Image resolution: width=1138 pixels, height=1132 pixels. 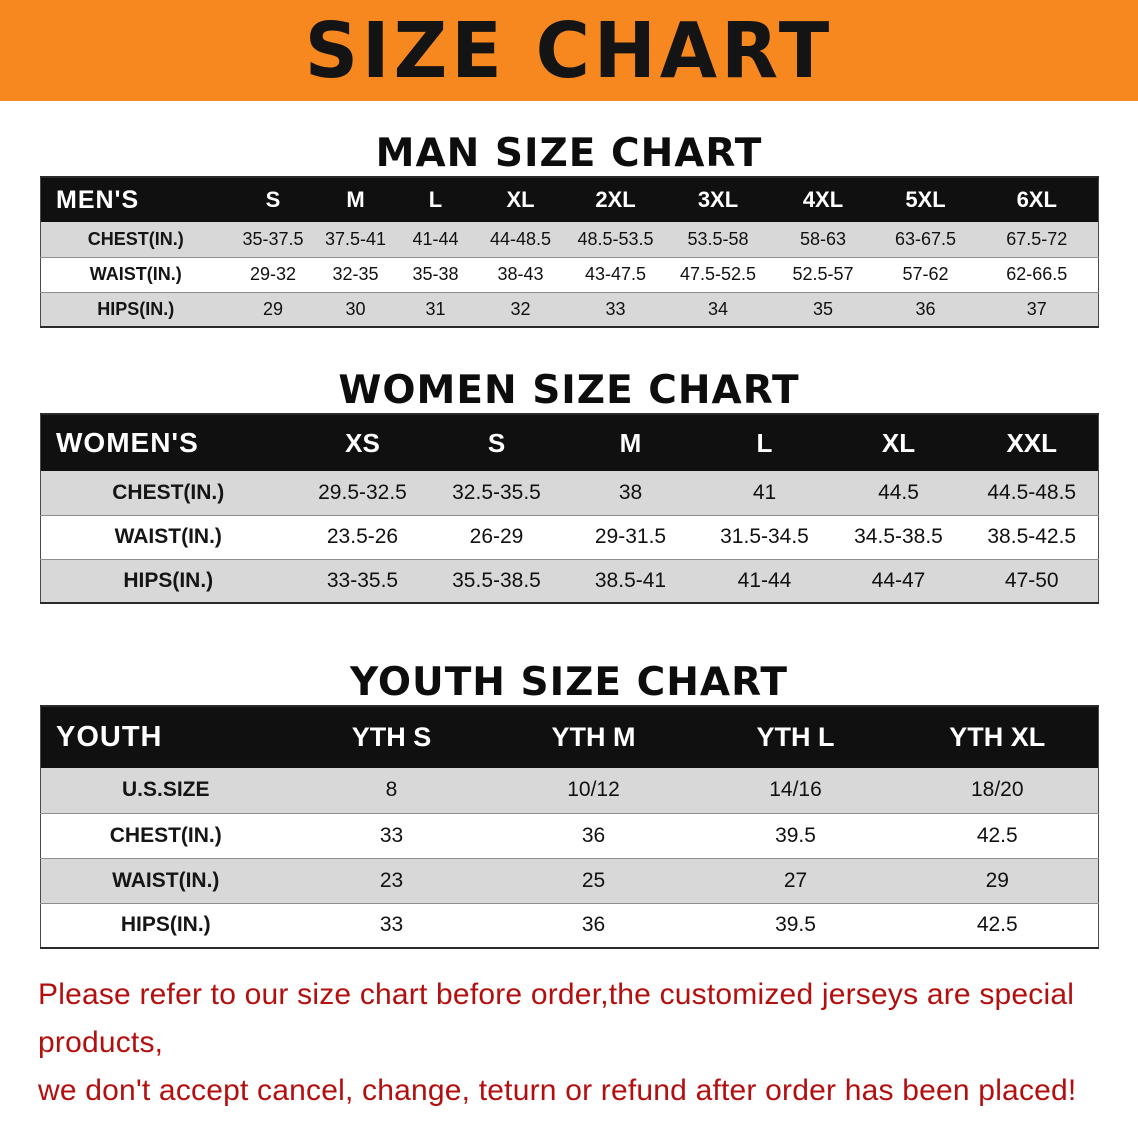 What do you see at coordinates (925, 199) in the screenshot?
I see `header-cell: 5XL` at bounding box center [925, 199].